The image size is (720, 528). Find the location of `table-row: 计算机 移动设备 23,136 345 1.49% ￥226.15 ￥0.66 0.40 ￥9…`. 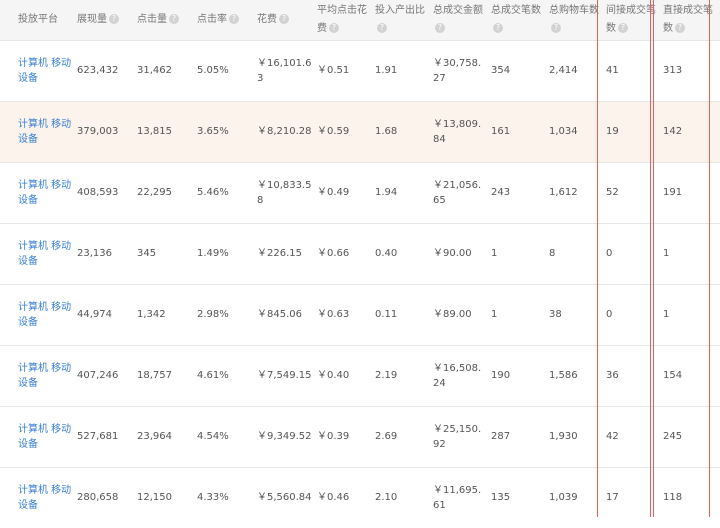

table-row: 计算机 移动设备 23,136 345 1.49% ￥226.15 ￥0.66 0.40 ￥9… is located at coordinates (360, 253).